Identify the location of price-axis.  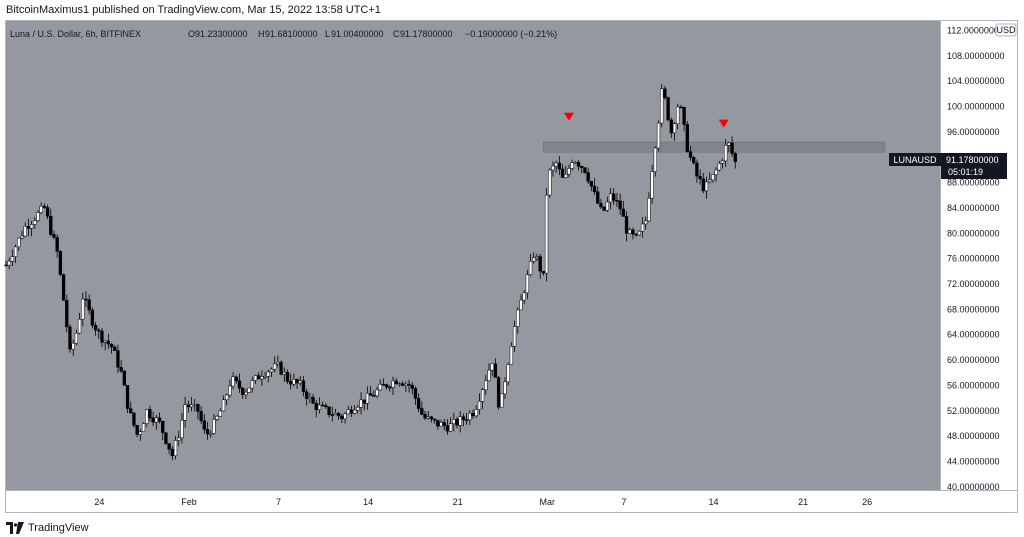
(978, 255).